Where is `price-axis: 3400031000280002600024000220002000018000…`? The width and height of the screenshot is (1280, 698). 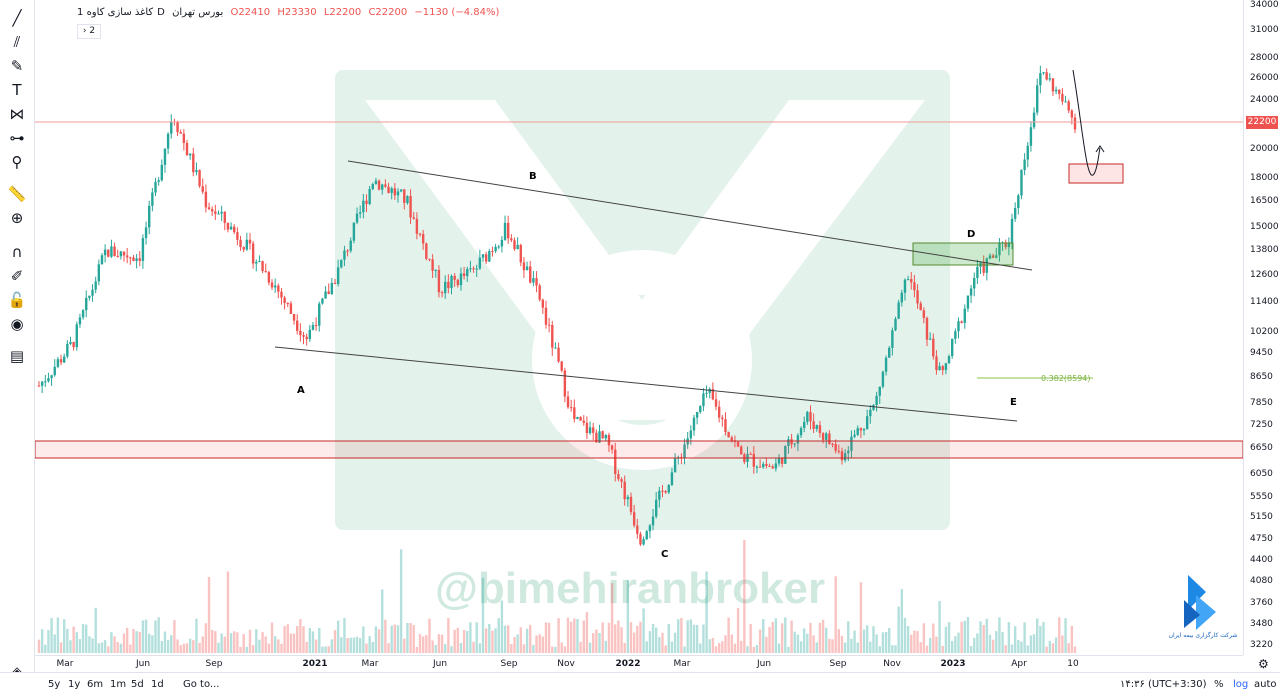 price-axis: 3400031000280002600024000220002000018000… is located at coordinates (1261, 327).